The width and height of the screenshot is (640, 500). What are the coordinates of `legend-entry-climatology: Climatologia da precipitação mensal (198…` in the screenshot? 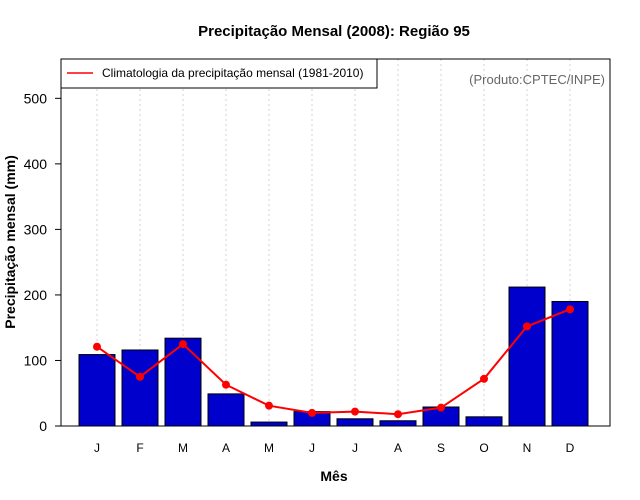 It's located at (232, 73).